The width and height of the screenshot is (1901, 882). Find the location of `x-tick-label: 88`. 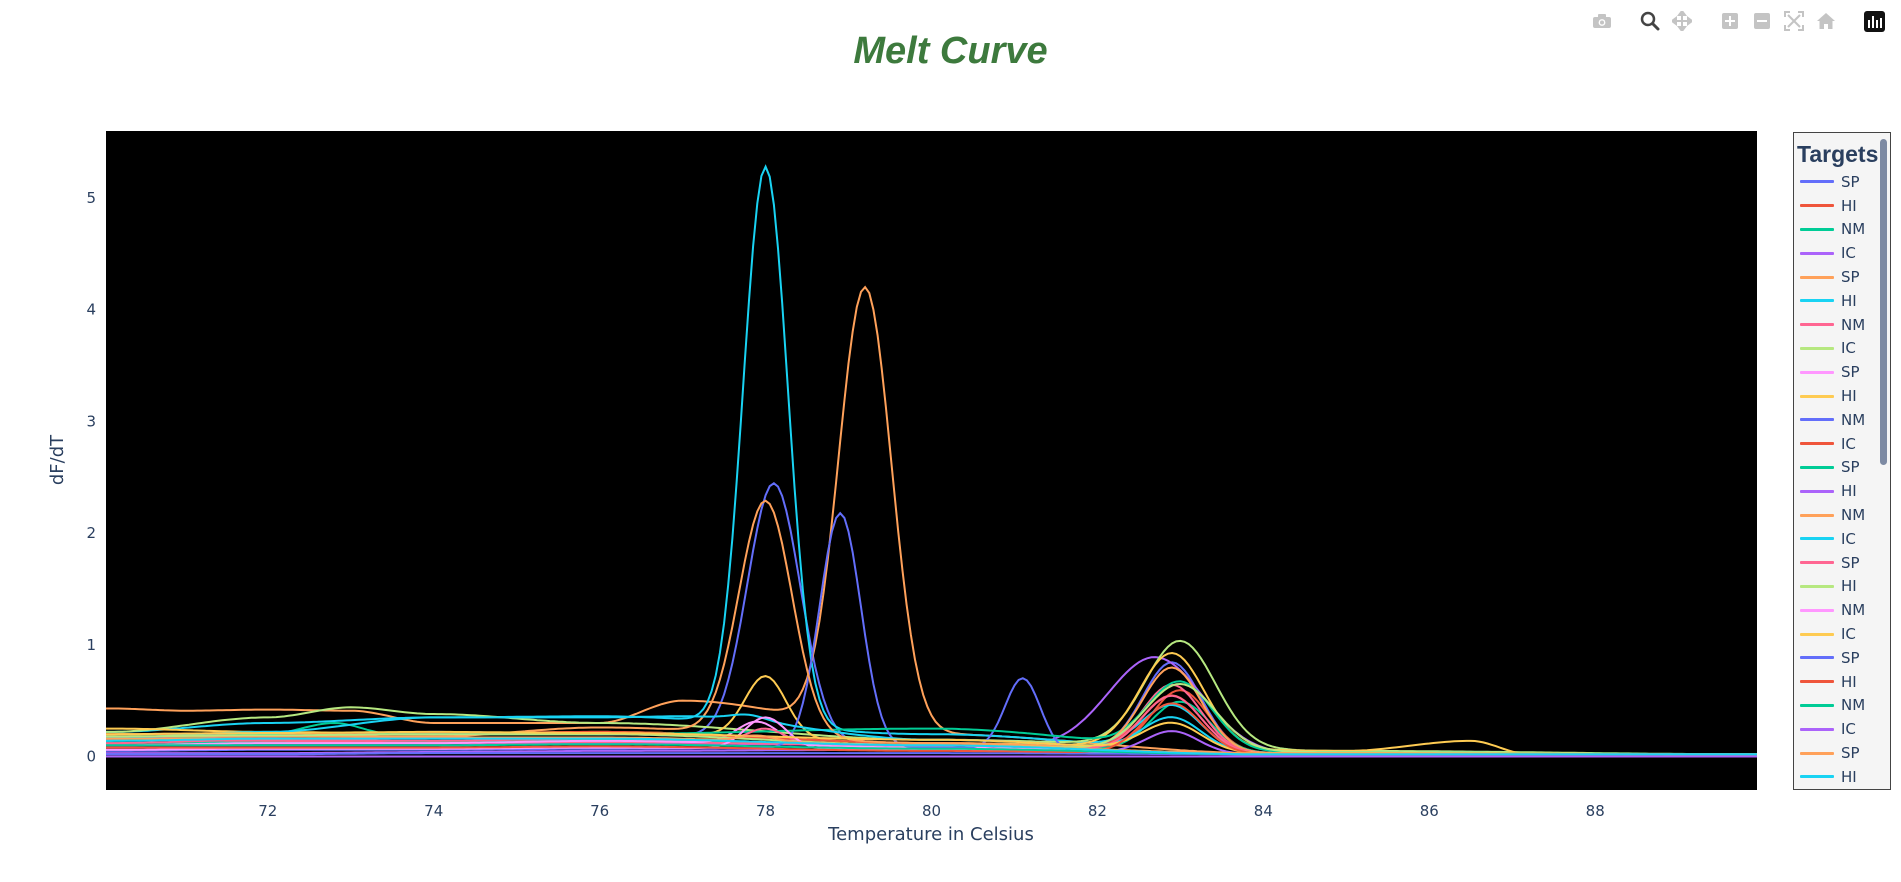

x-tick-label: 88 is located at coordinates (1595, 811).